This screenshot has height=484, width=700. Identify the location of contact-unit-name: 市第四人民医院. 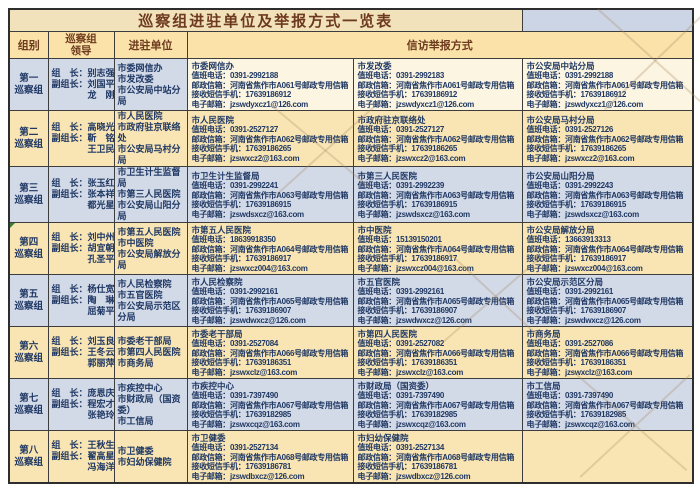
(387, 334).